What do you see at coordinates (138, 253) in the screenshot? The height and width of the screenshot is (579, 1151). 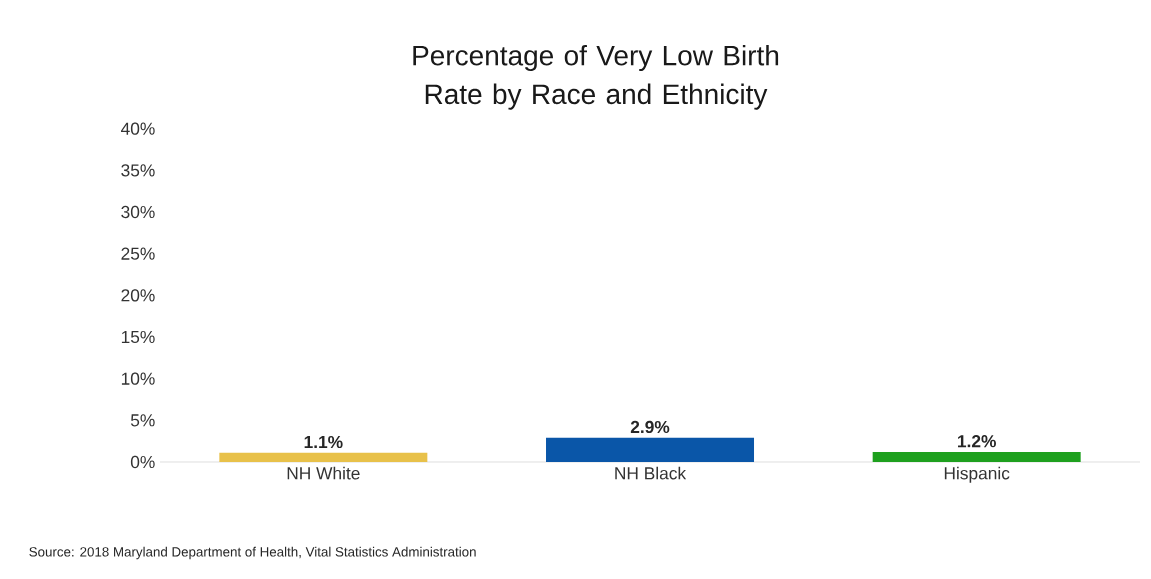 I see `y-tick-label: 25%` at bounding box center [138, 253].